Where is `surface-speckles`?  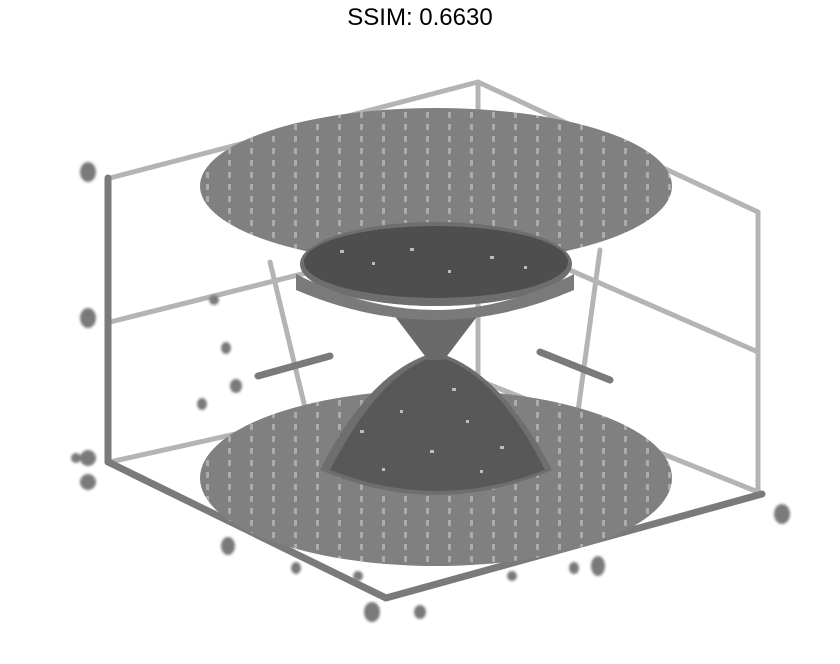 surface-speckles is located at coordinates (433, 360).